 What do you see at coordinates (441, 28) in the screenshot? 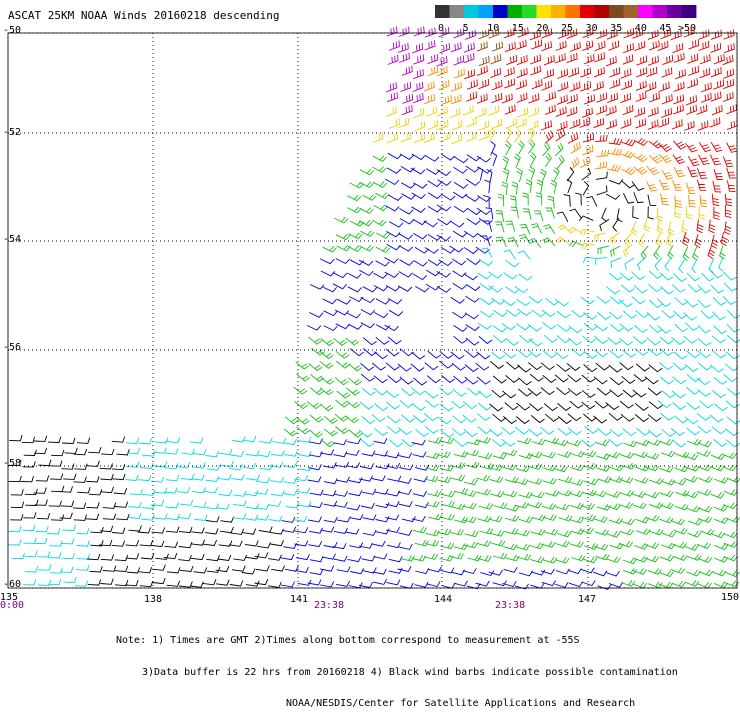
I see `legend-label: 0` at bounding box center [441, 28].